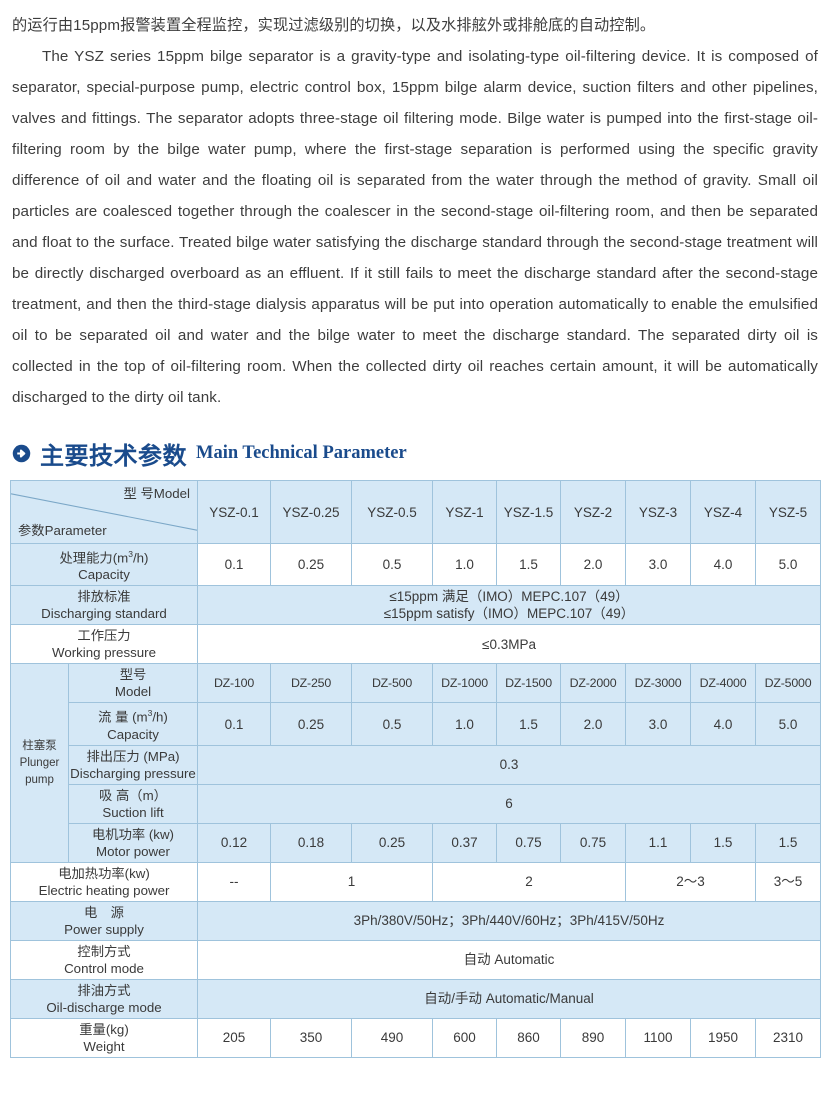 The image size is (830, 1106). What do you see at coordinates (788, 683) in the screenshot?
I see `cell-pump-model-8: DZ-5000` at bounding box center [788, 683].